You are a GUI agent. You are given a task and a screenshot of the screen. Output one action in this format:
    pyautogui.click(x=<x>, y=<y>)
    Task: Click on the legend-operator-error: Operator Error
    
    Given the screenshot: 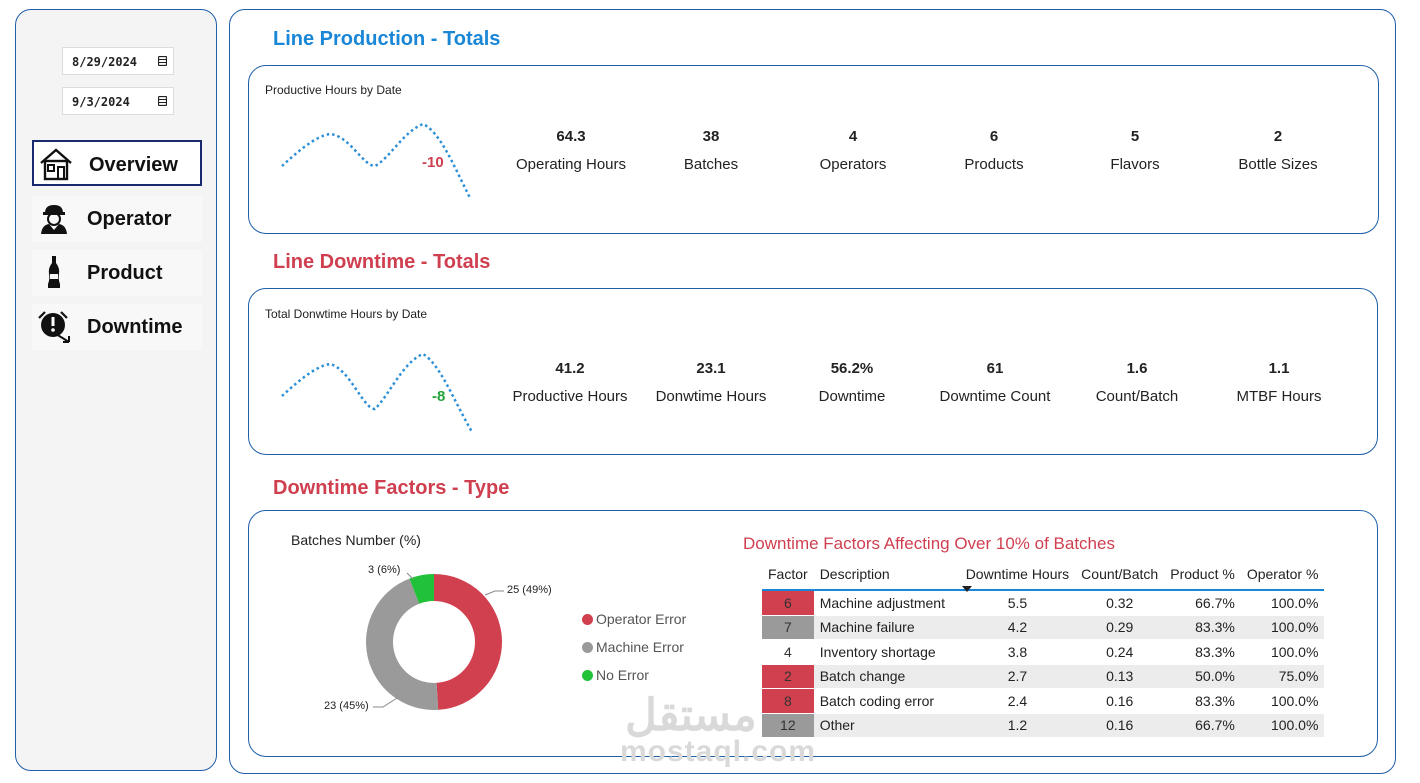 What is the action you would take?
    pyautogui.click(x=634, y=619)
    